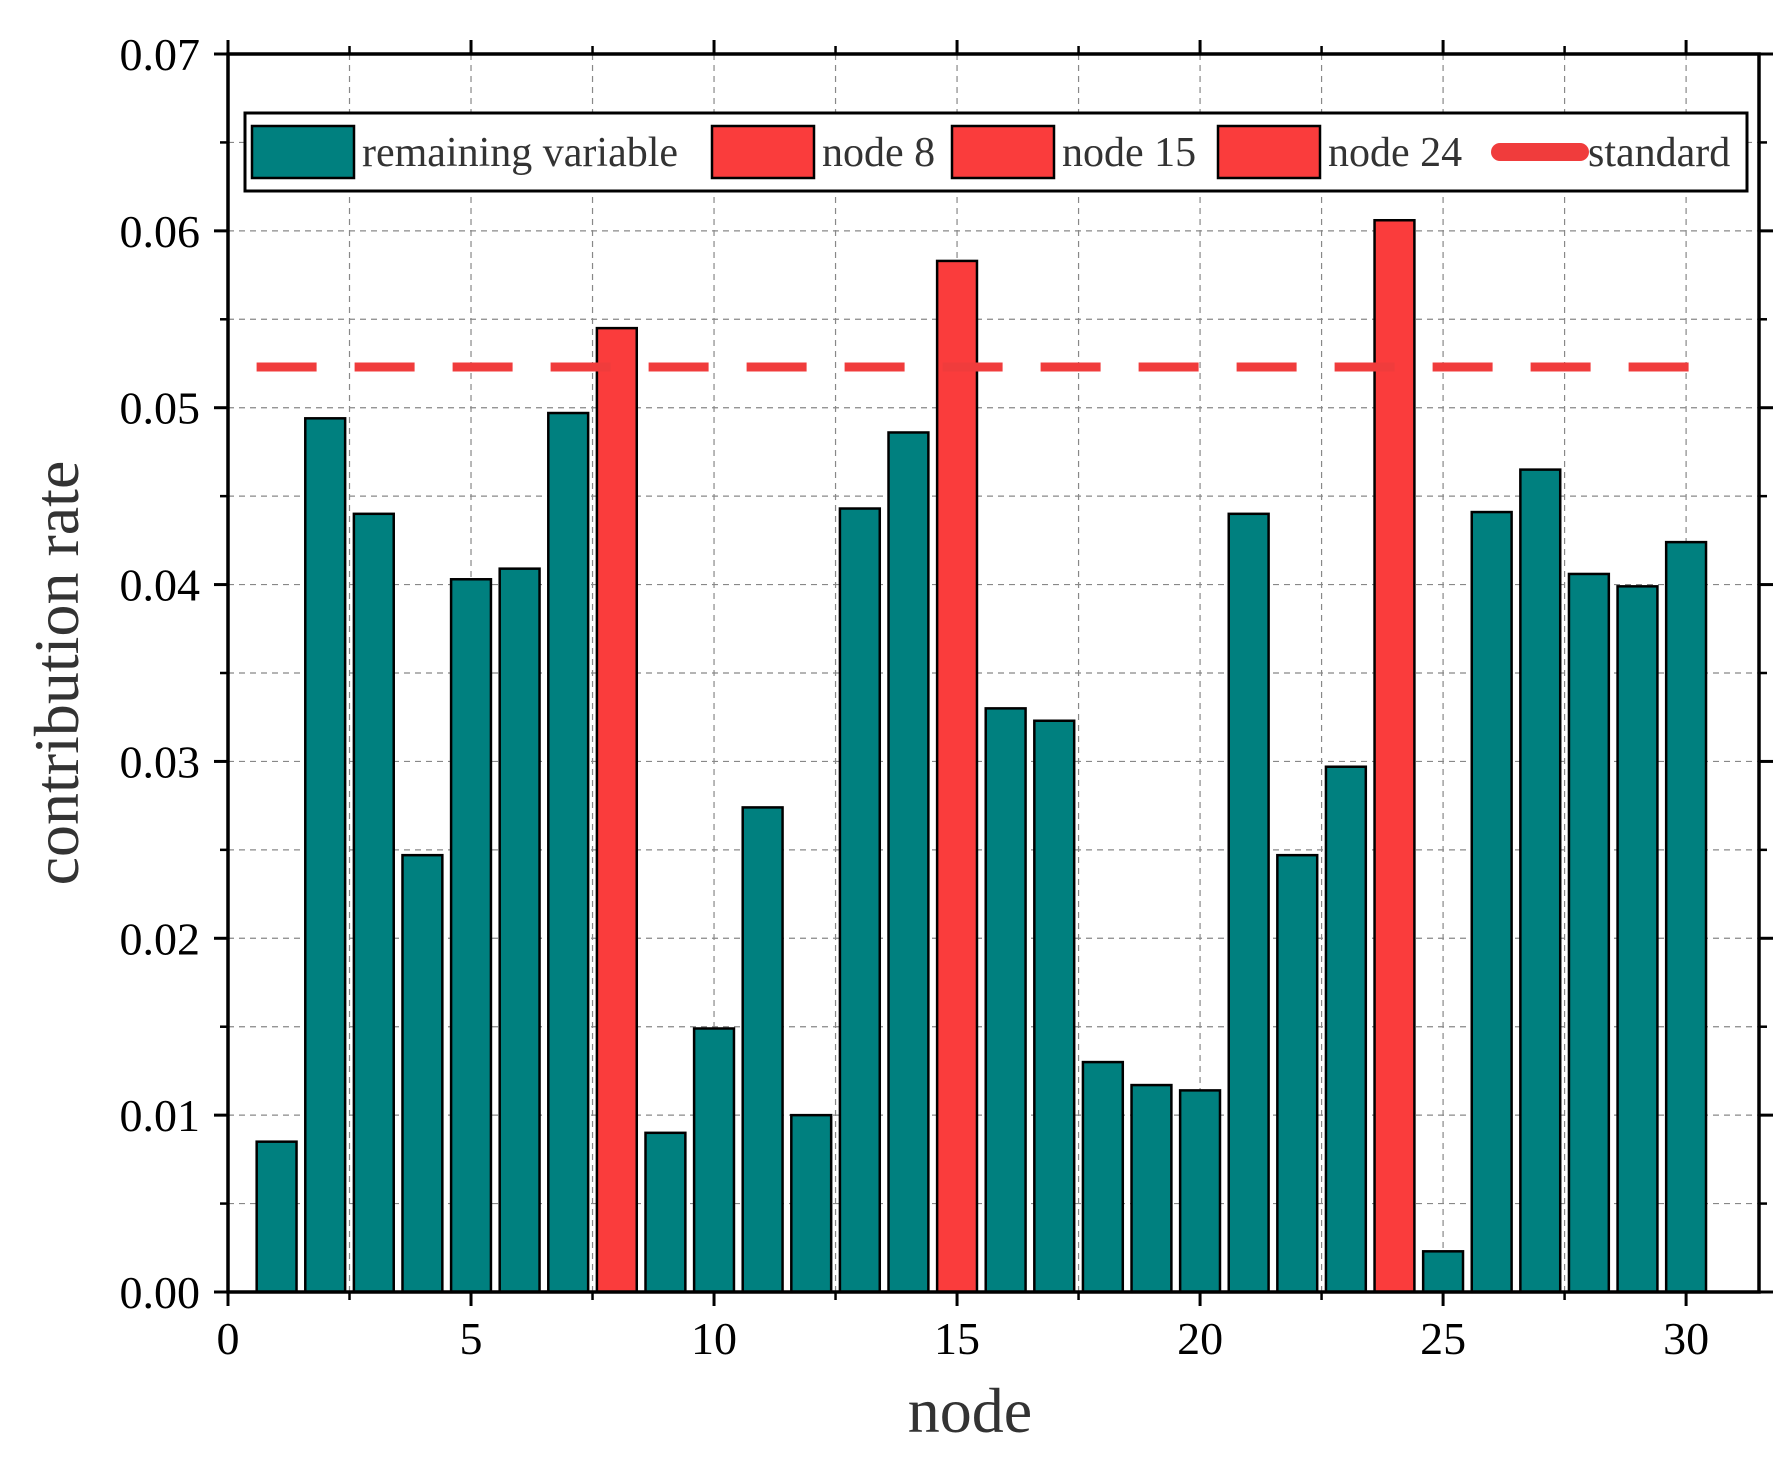  What do you see at coordinates (160, 408) in the screenshot?
I see `y-tick-label: 0.05` at bounding box center [160, 408].